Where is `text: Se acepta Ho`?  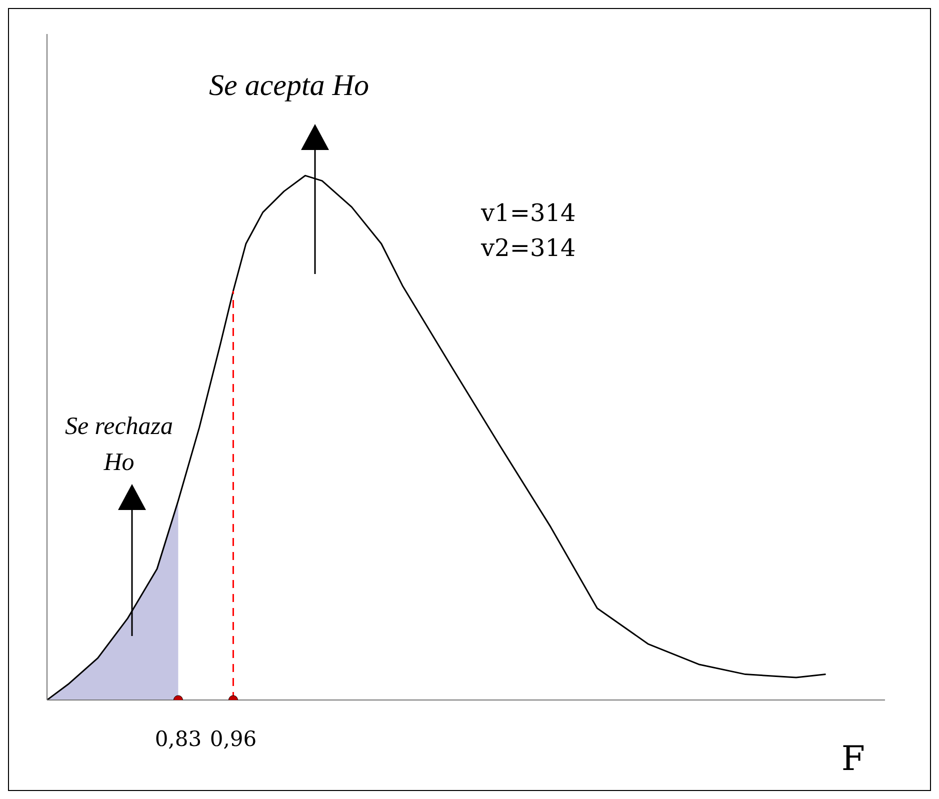 text: Se acepta Ho is located at coordinates (289, 86).